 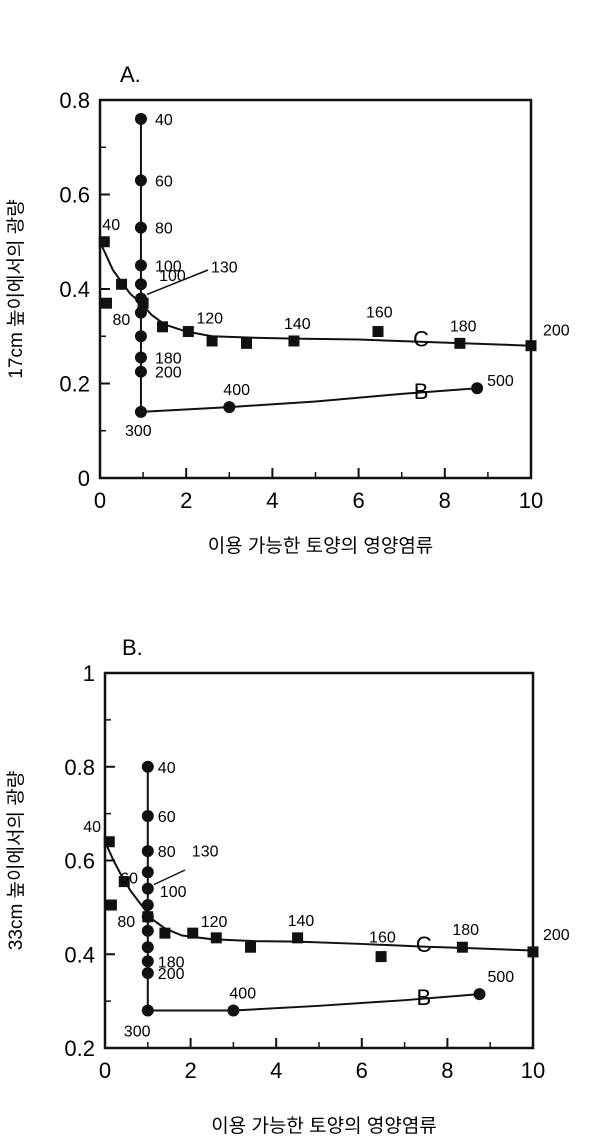 I want to click on series-b-label: B, so click(x=421, y=391).